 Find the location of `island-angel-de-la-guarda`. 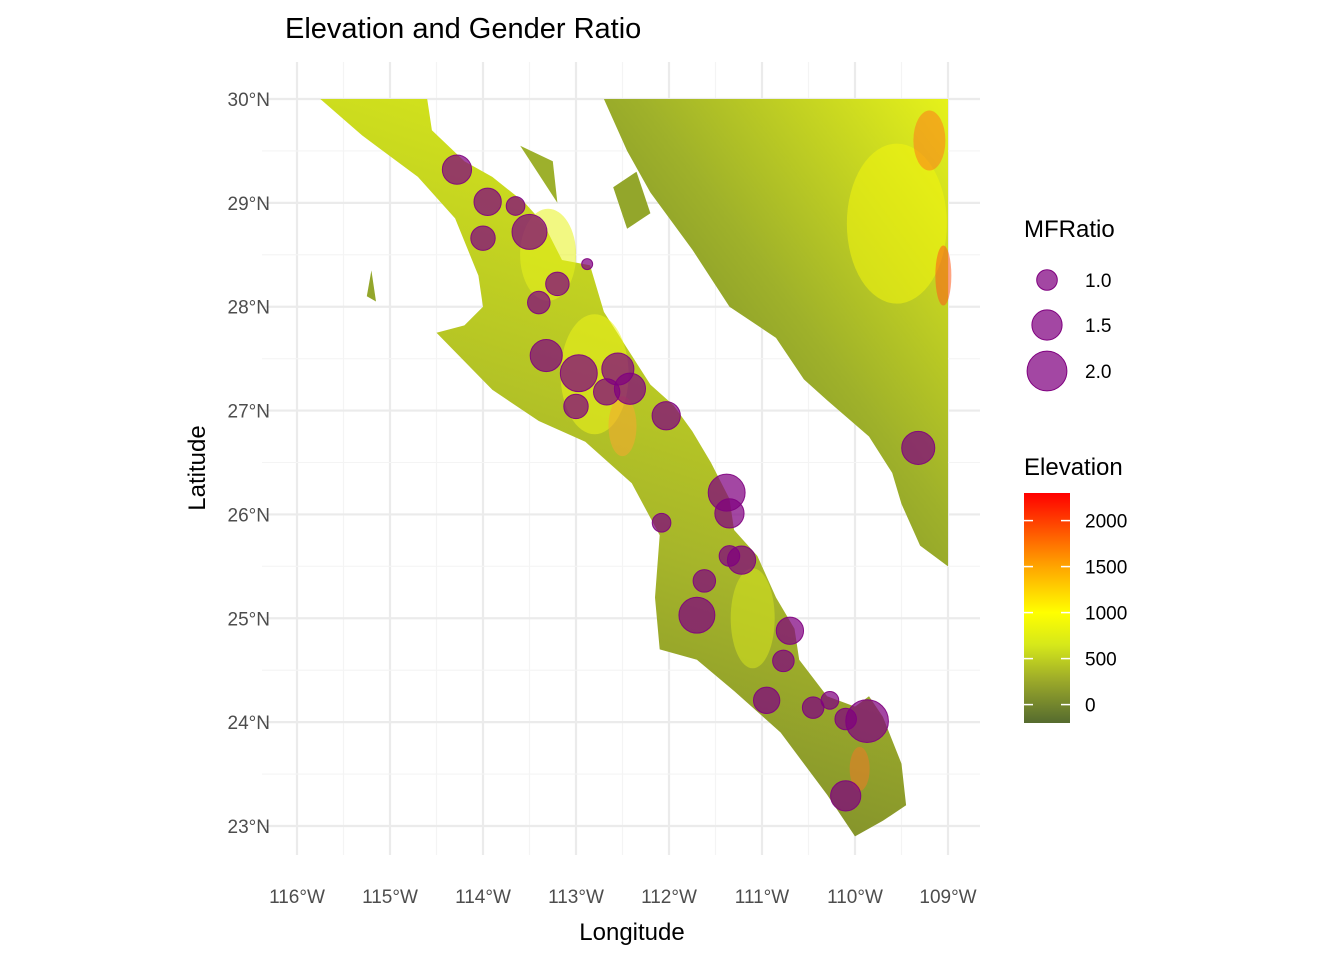

island-angel-de-la-guarda is located at coordinates (539, 174).